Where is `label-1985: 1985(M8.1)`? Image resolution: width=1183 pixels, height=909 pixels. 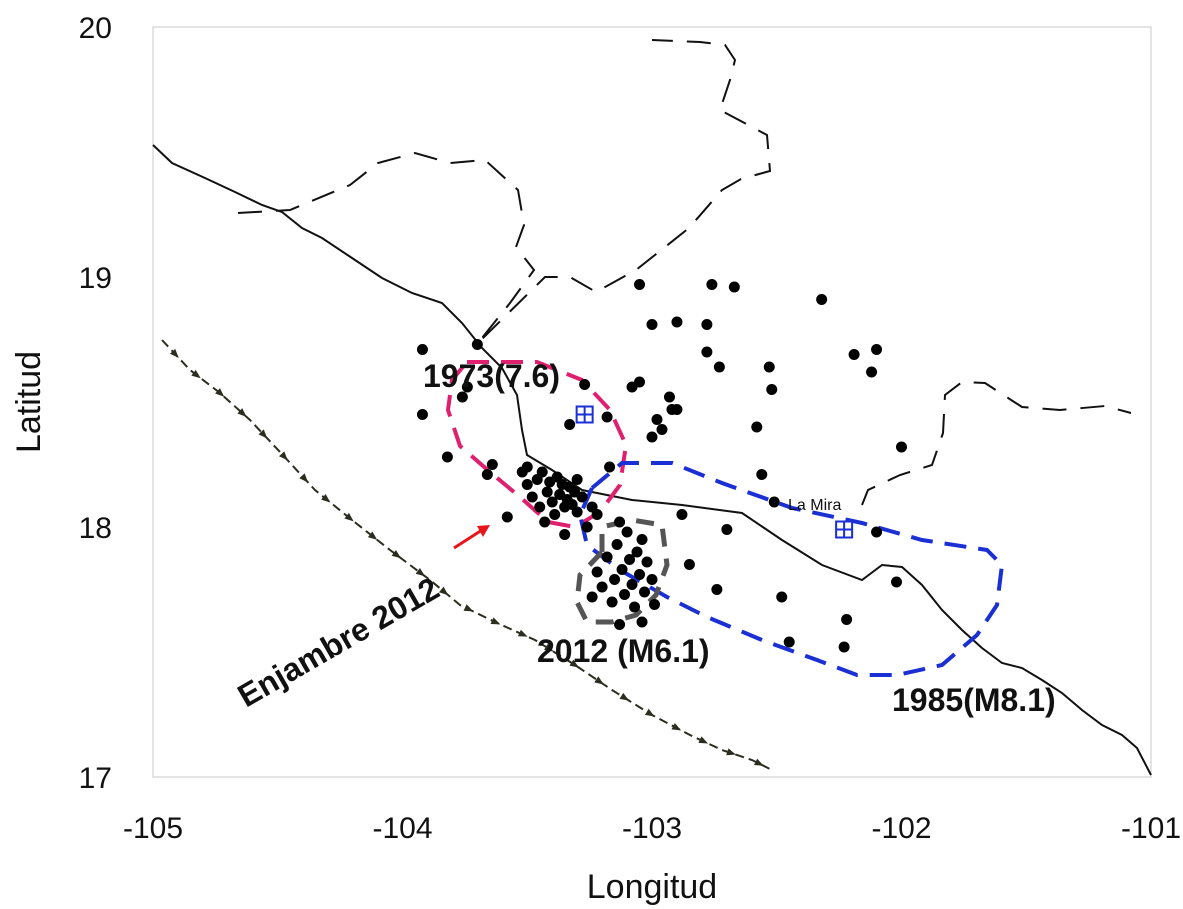 label-1985: 1985(M8.1) is located at coordinates (974, 700).